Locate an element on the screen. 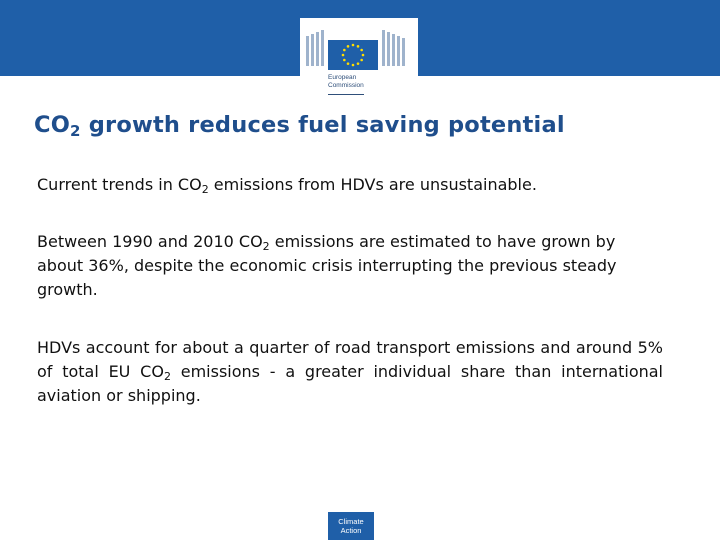 This screenshot has width=720, height=540. logo-wordmark: European Commission is located at coordinates (368, 82).